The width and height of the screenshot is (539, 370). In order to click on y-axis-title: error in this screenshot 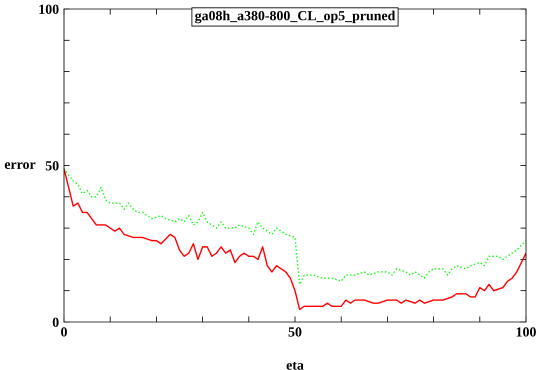, I will do `click(20, 165)`.